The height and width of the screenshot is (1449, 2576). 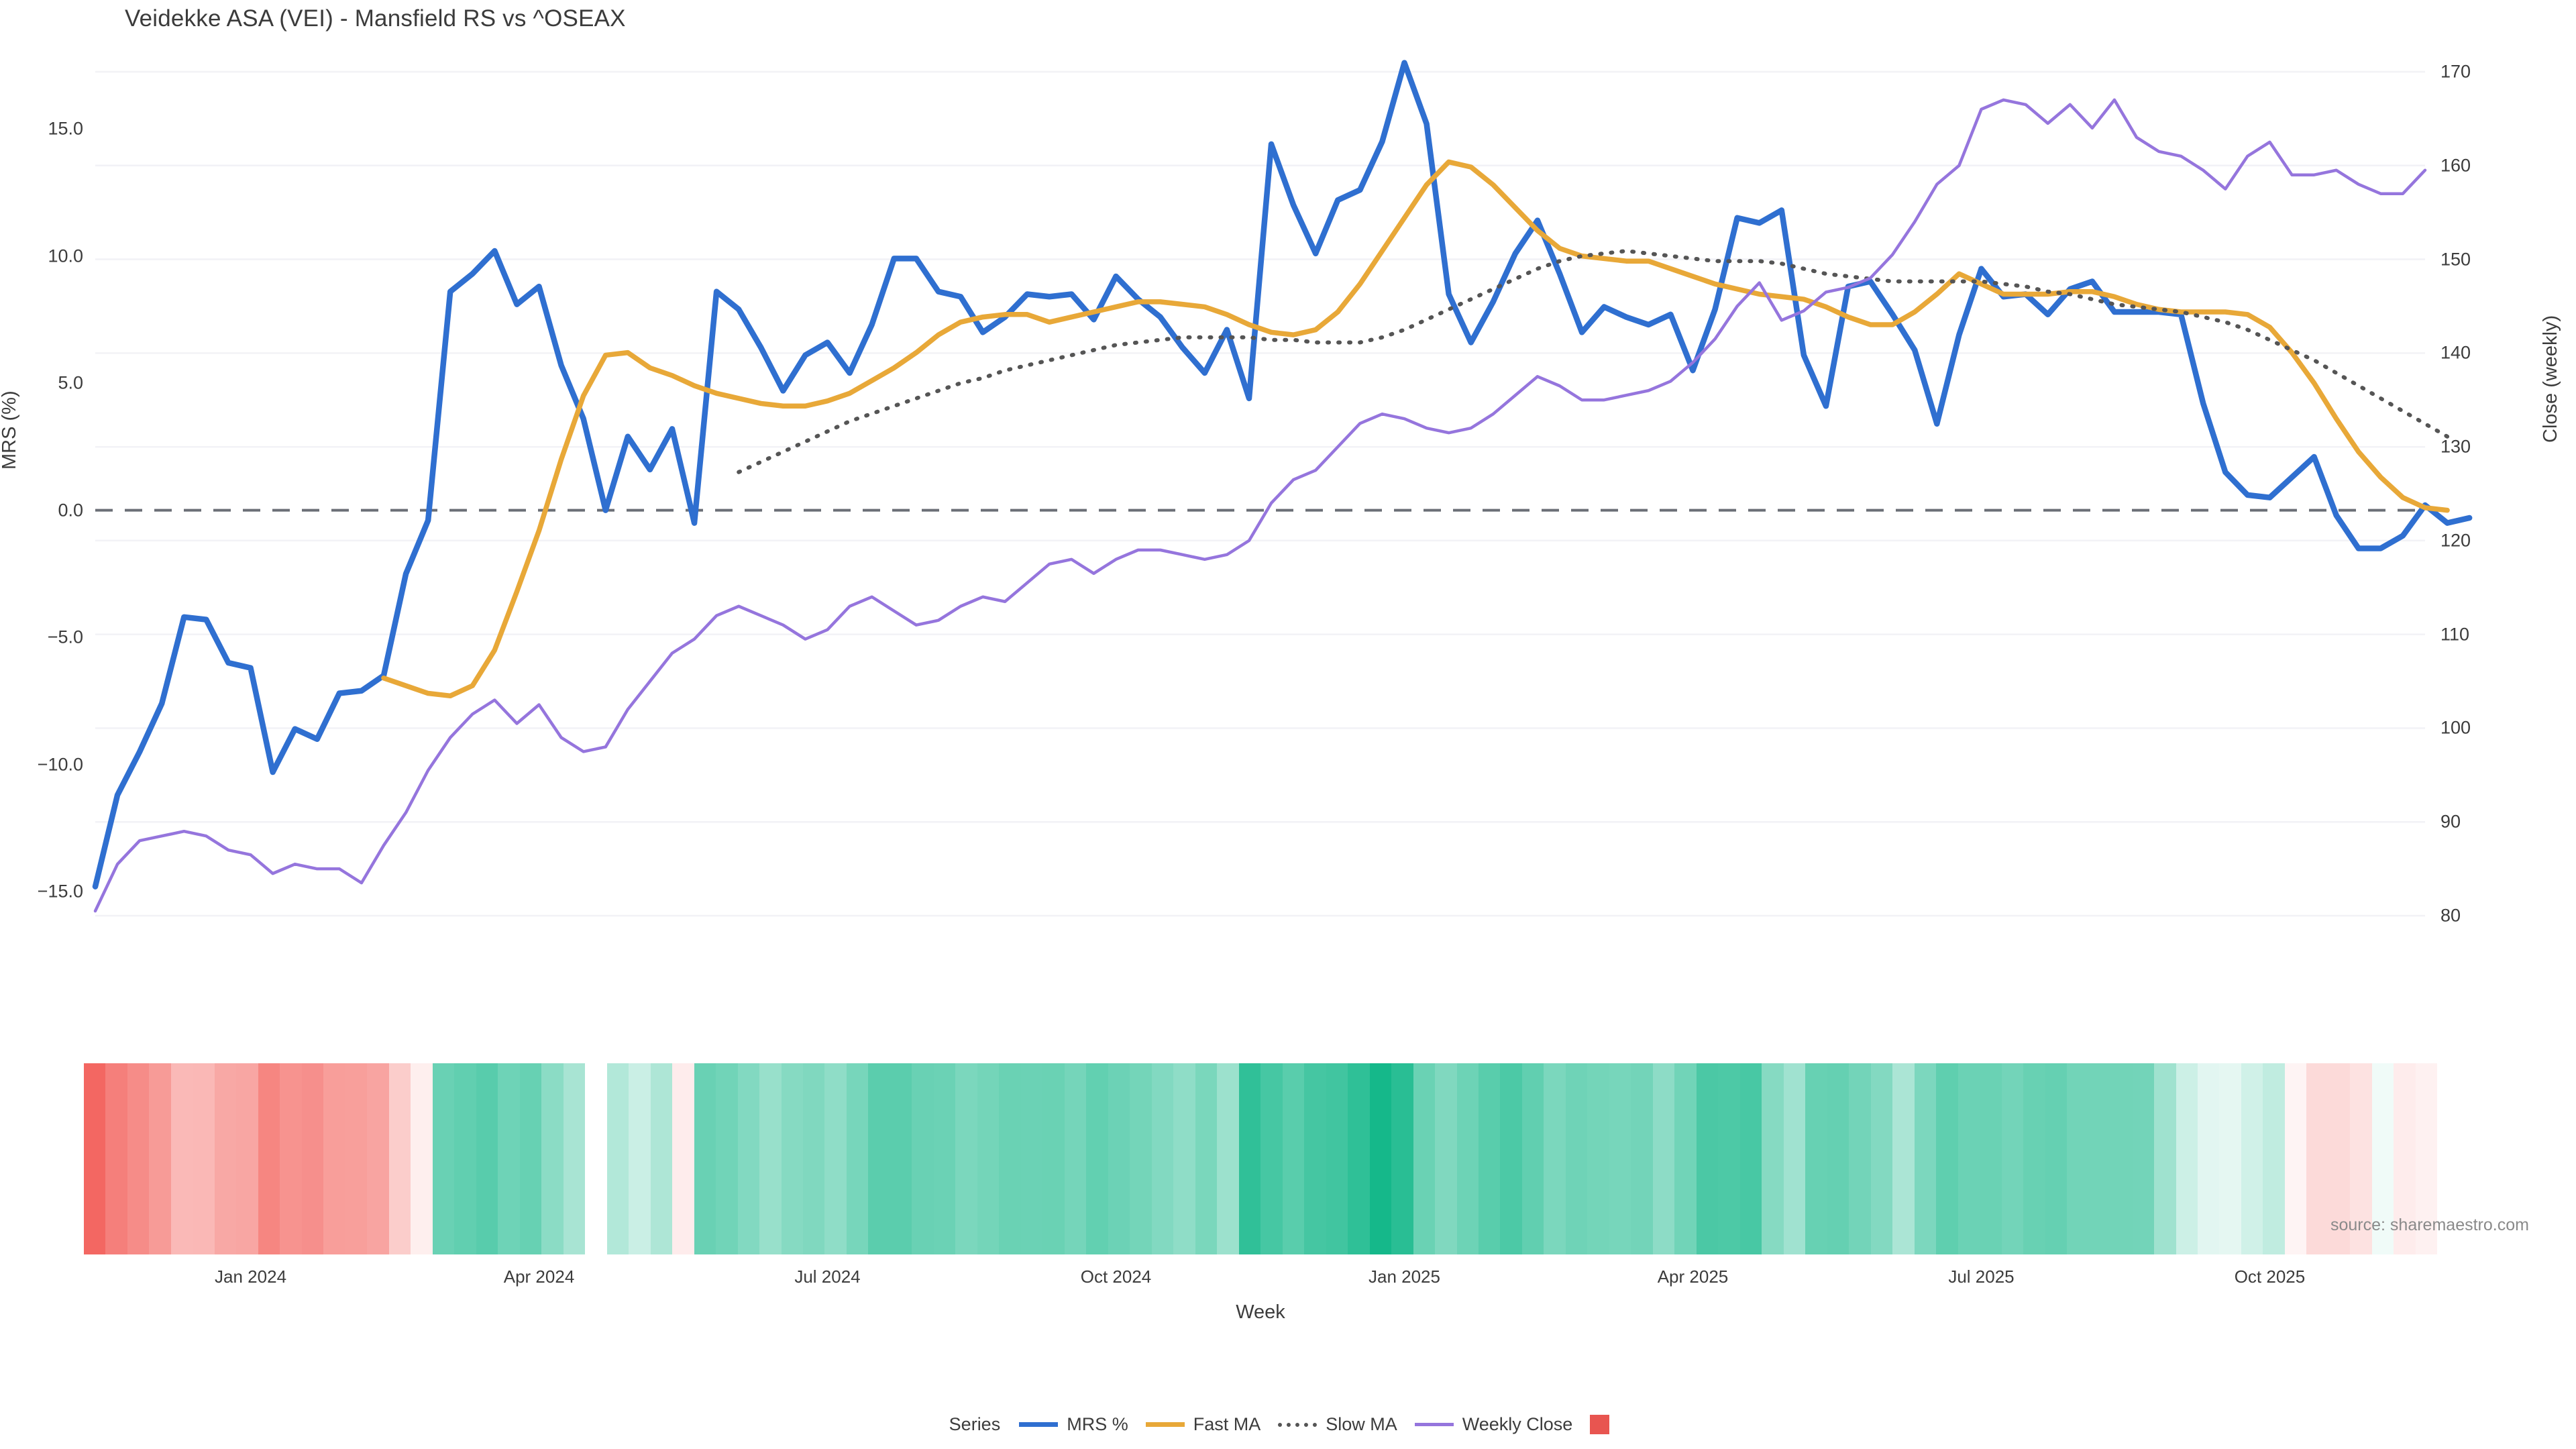 What do you see at coordinates (2455, 446) in the screenshot?
I see `y-axis-right-tick: 130` at bounding box center [2455, 446].